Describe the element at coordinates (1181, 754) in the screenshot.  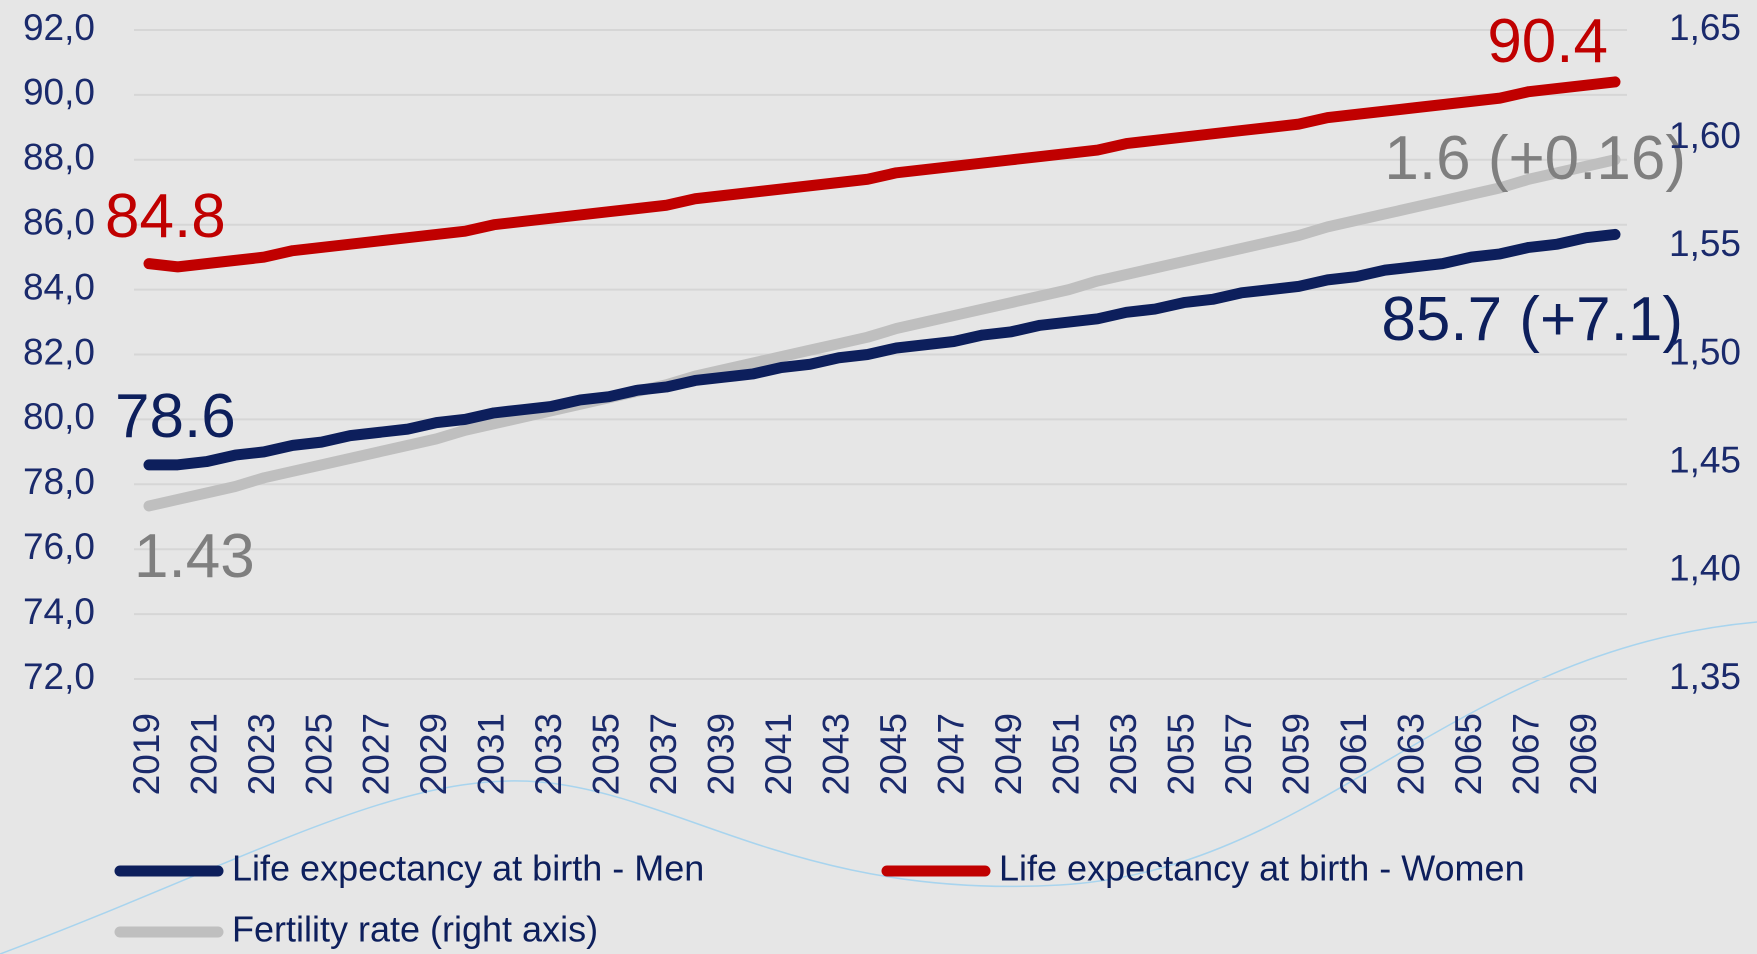
I see `x-tick-label: 2055` at that location.